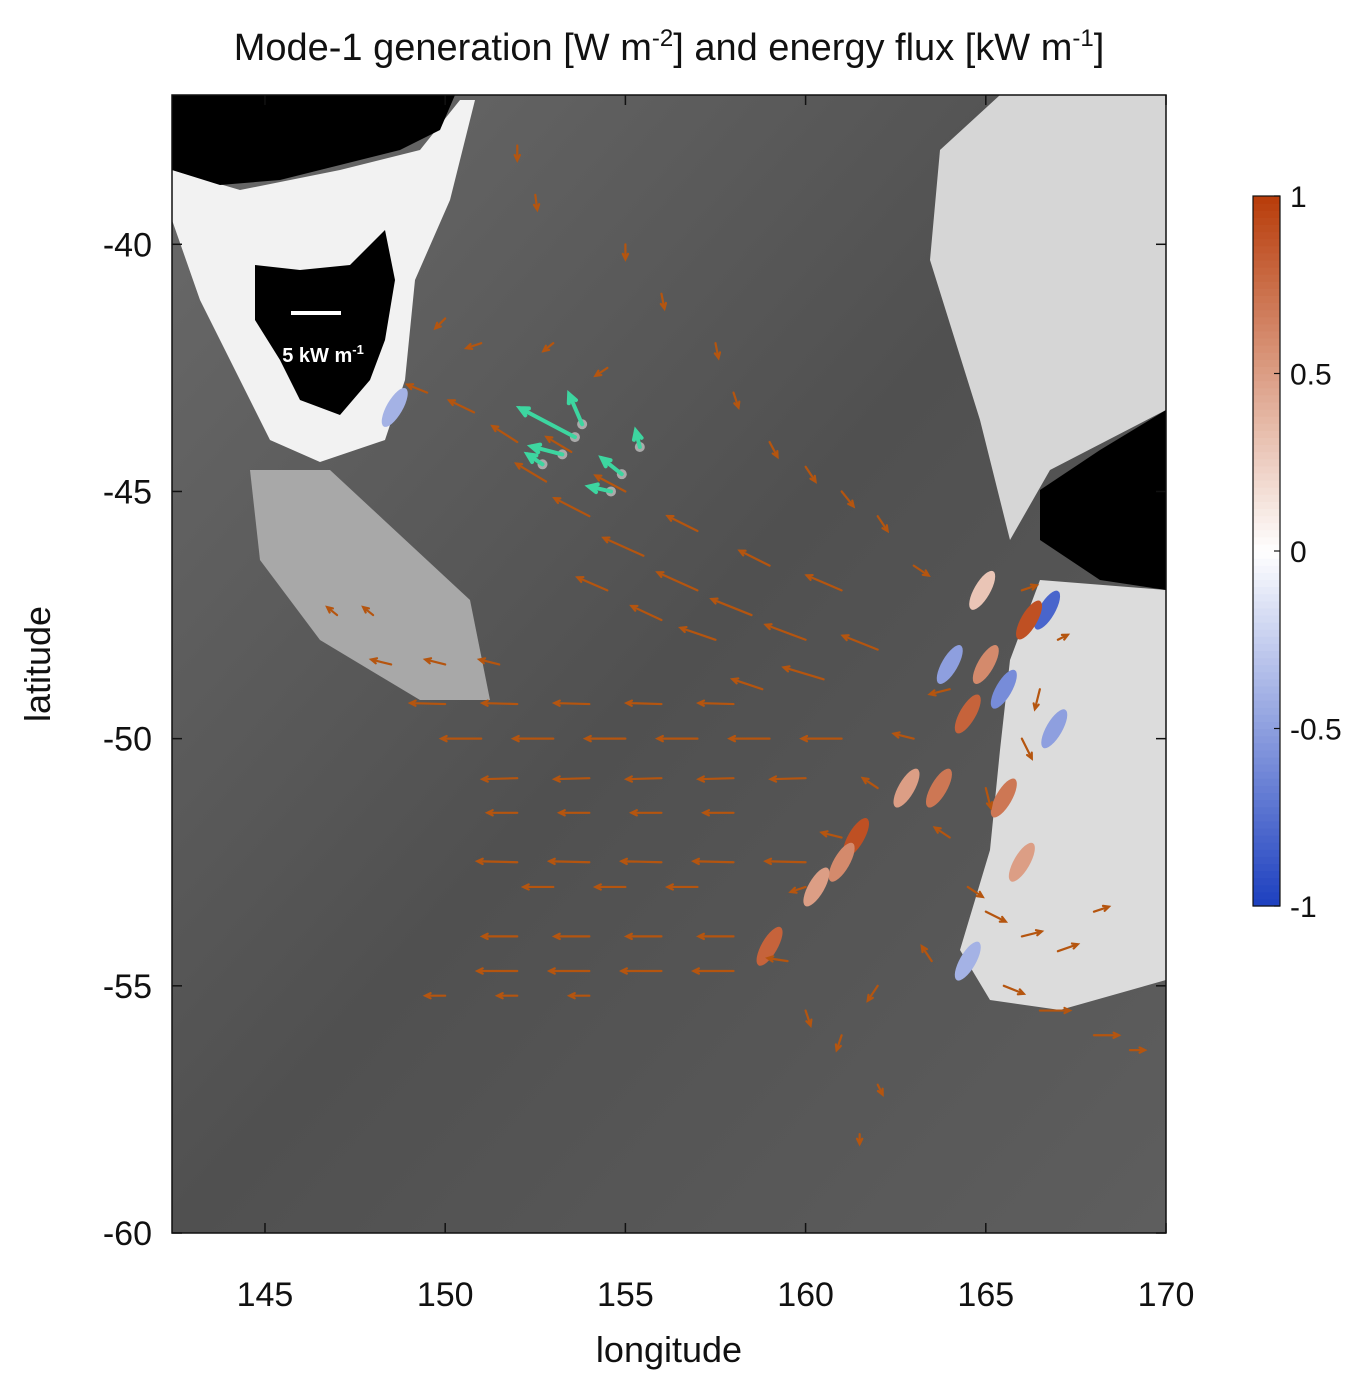  Describe the element at coordinates (625, 1295) in the screenshot. I see `x-tick-label: 155` at that location.